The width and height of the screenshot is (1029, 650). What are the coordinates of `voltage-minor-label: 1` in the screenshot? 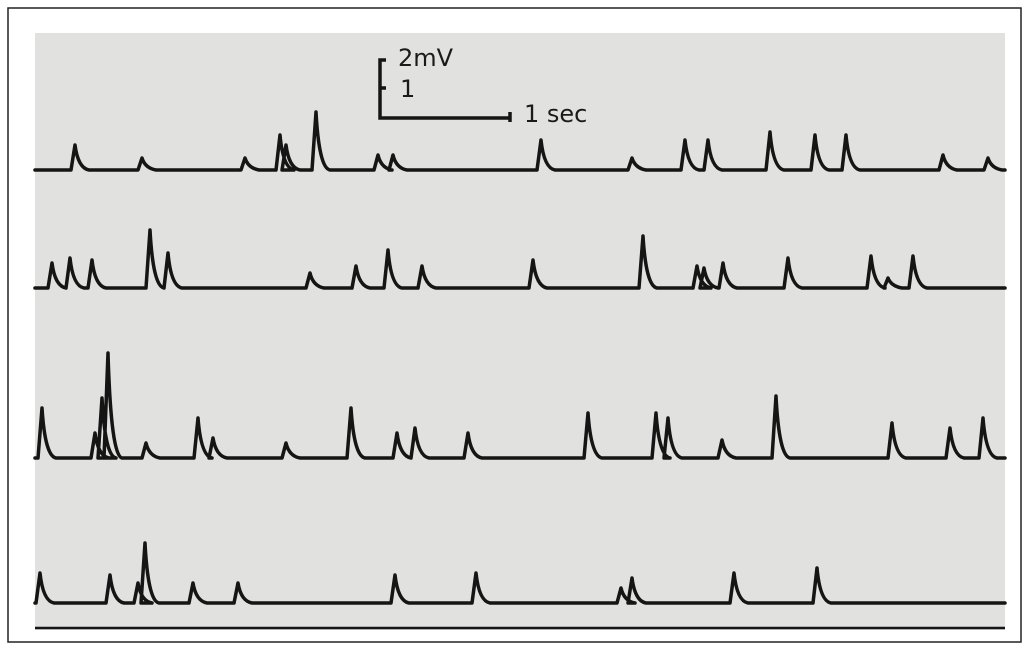 It's located at (407, 89).